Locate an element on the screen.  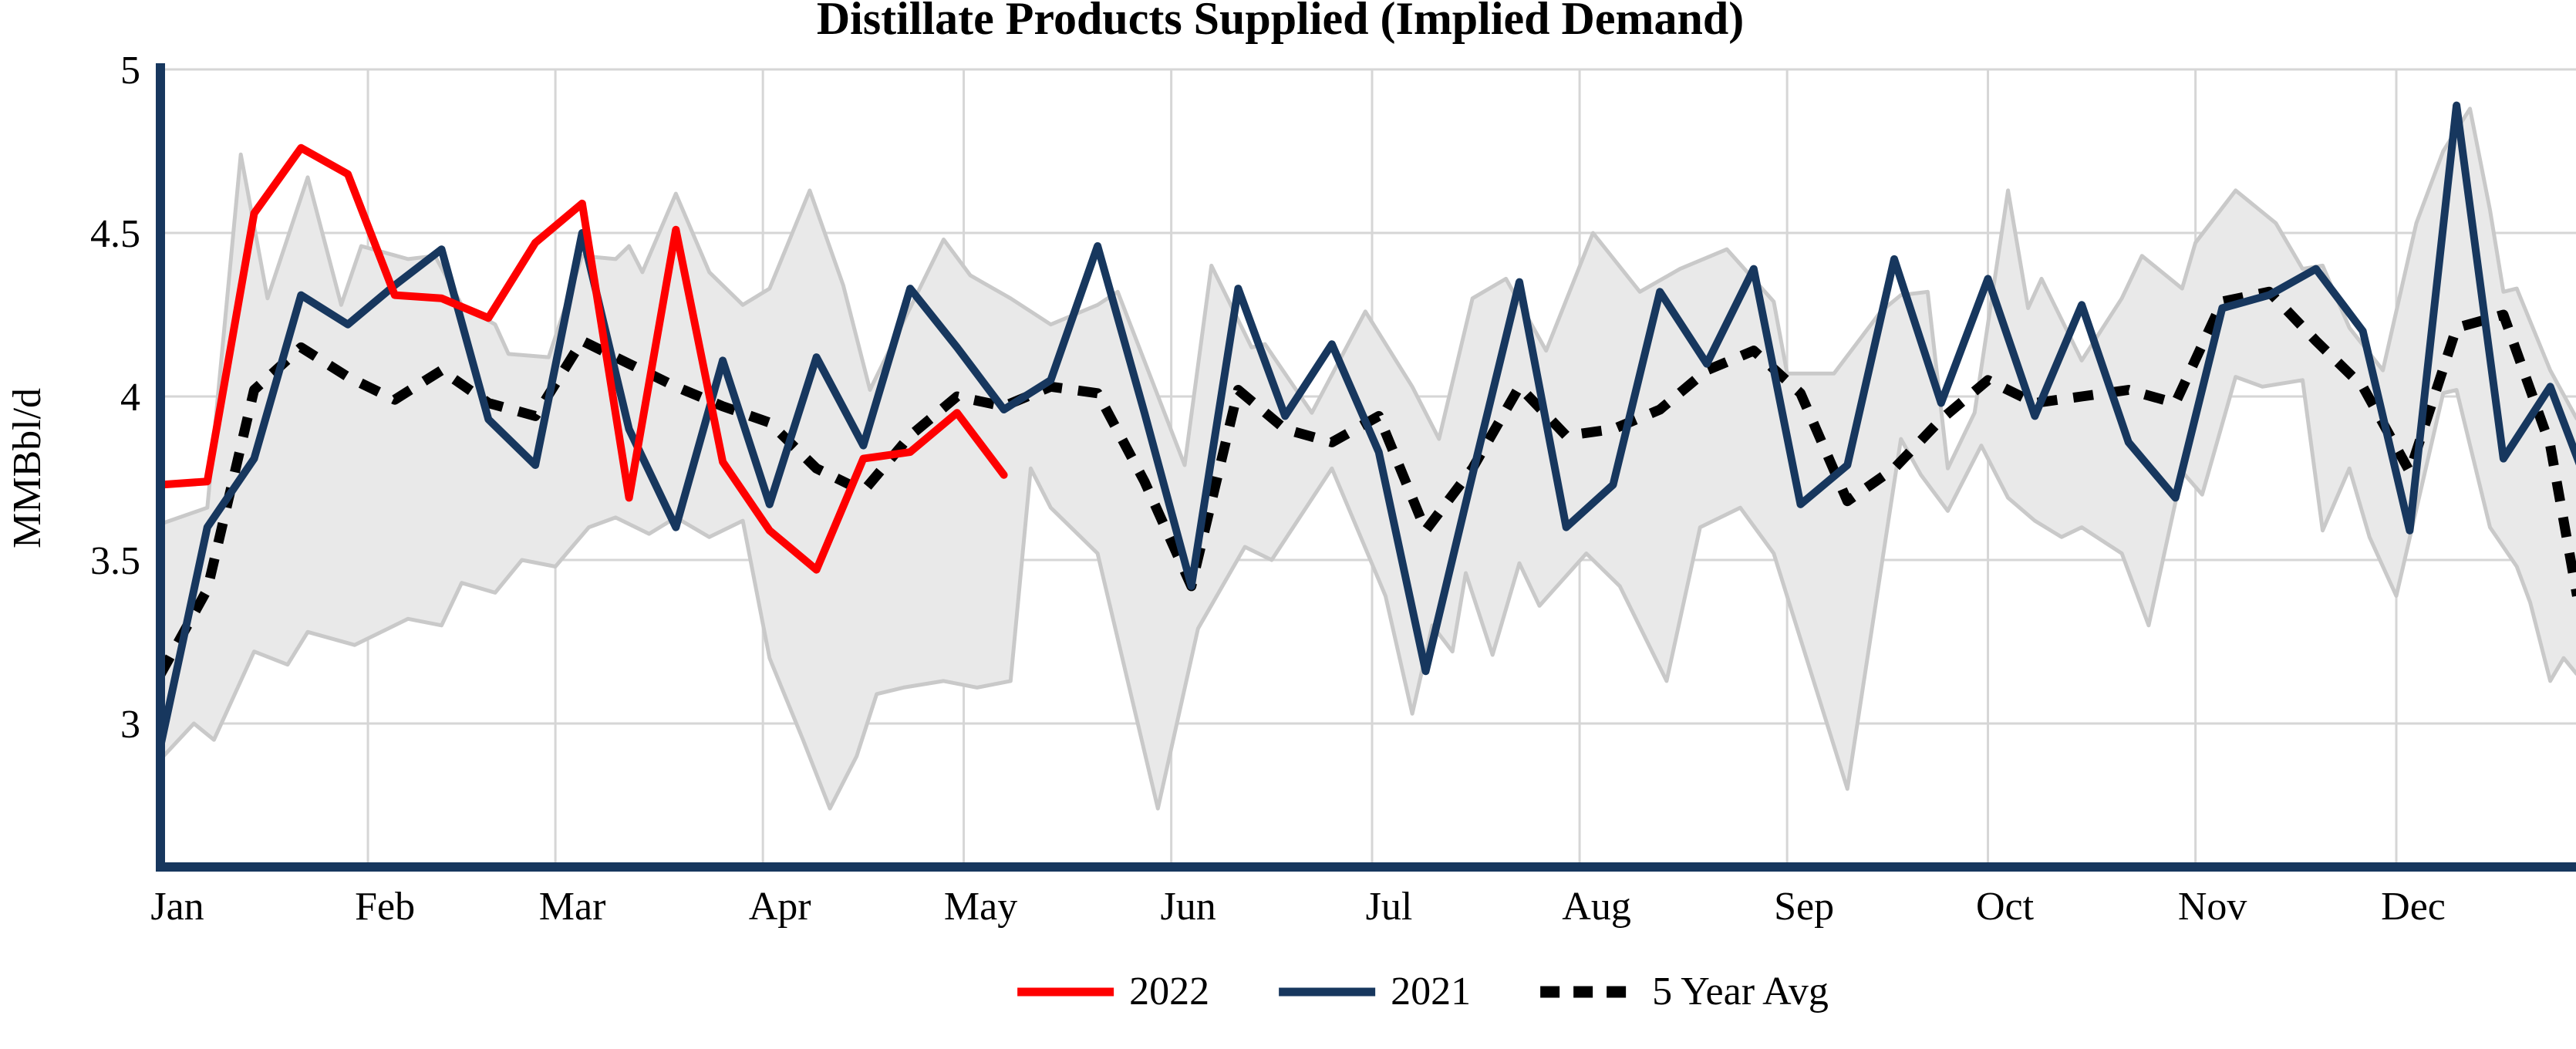
x-tick-label: Nov is located at coordinates (2212, 907).